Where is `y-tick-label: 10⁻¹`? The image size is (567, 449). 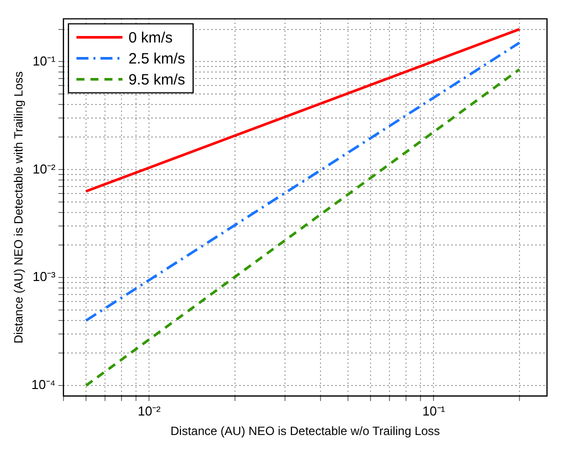 y-tick-label: 10⁻¹ is located at coordinates (44, 60).